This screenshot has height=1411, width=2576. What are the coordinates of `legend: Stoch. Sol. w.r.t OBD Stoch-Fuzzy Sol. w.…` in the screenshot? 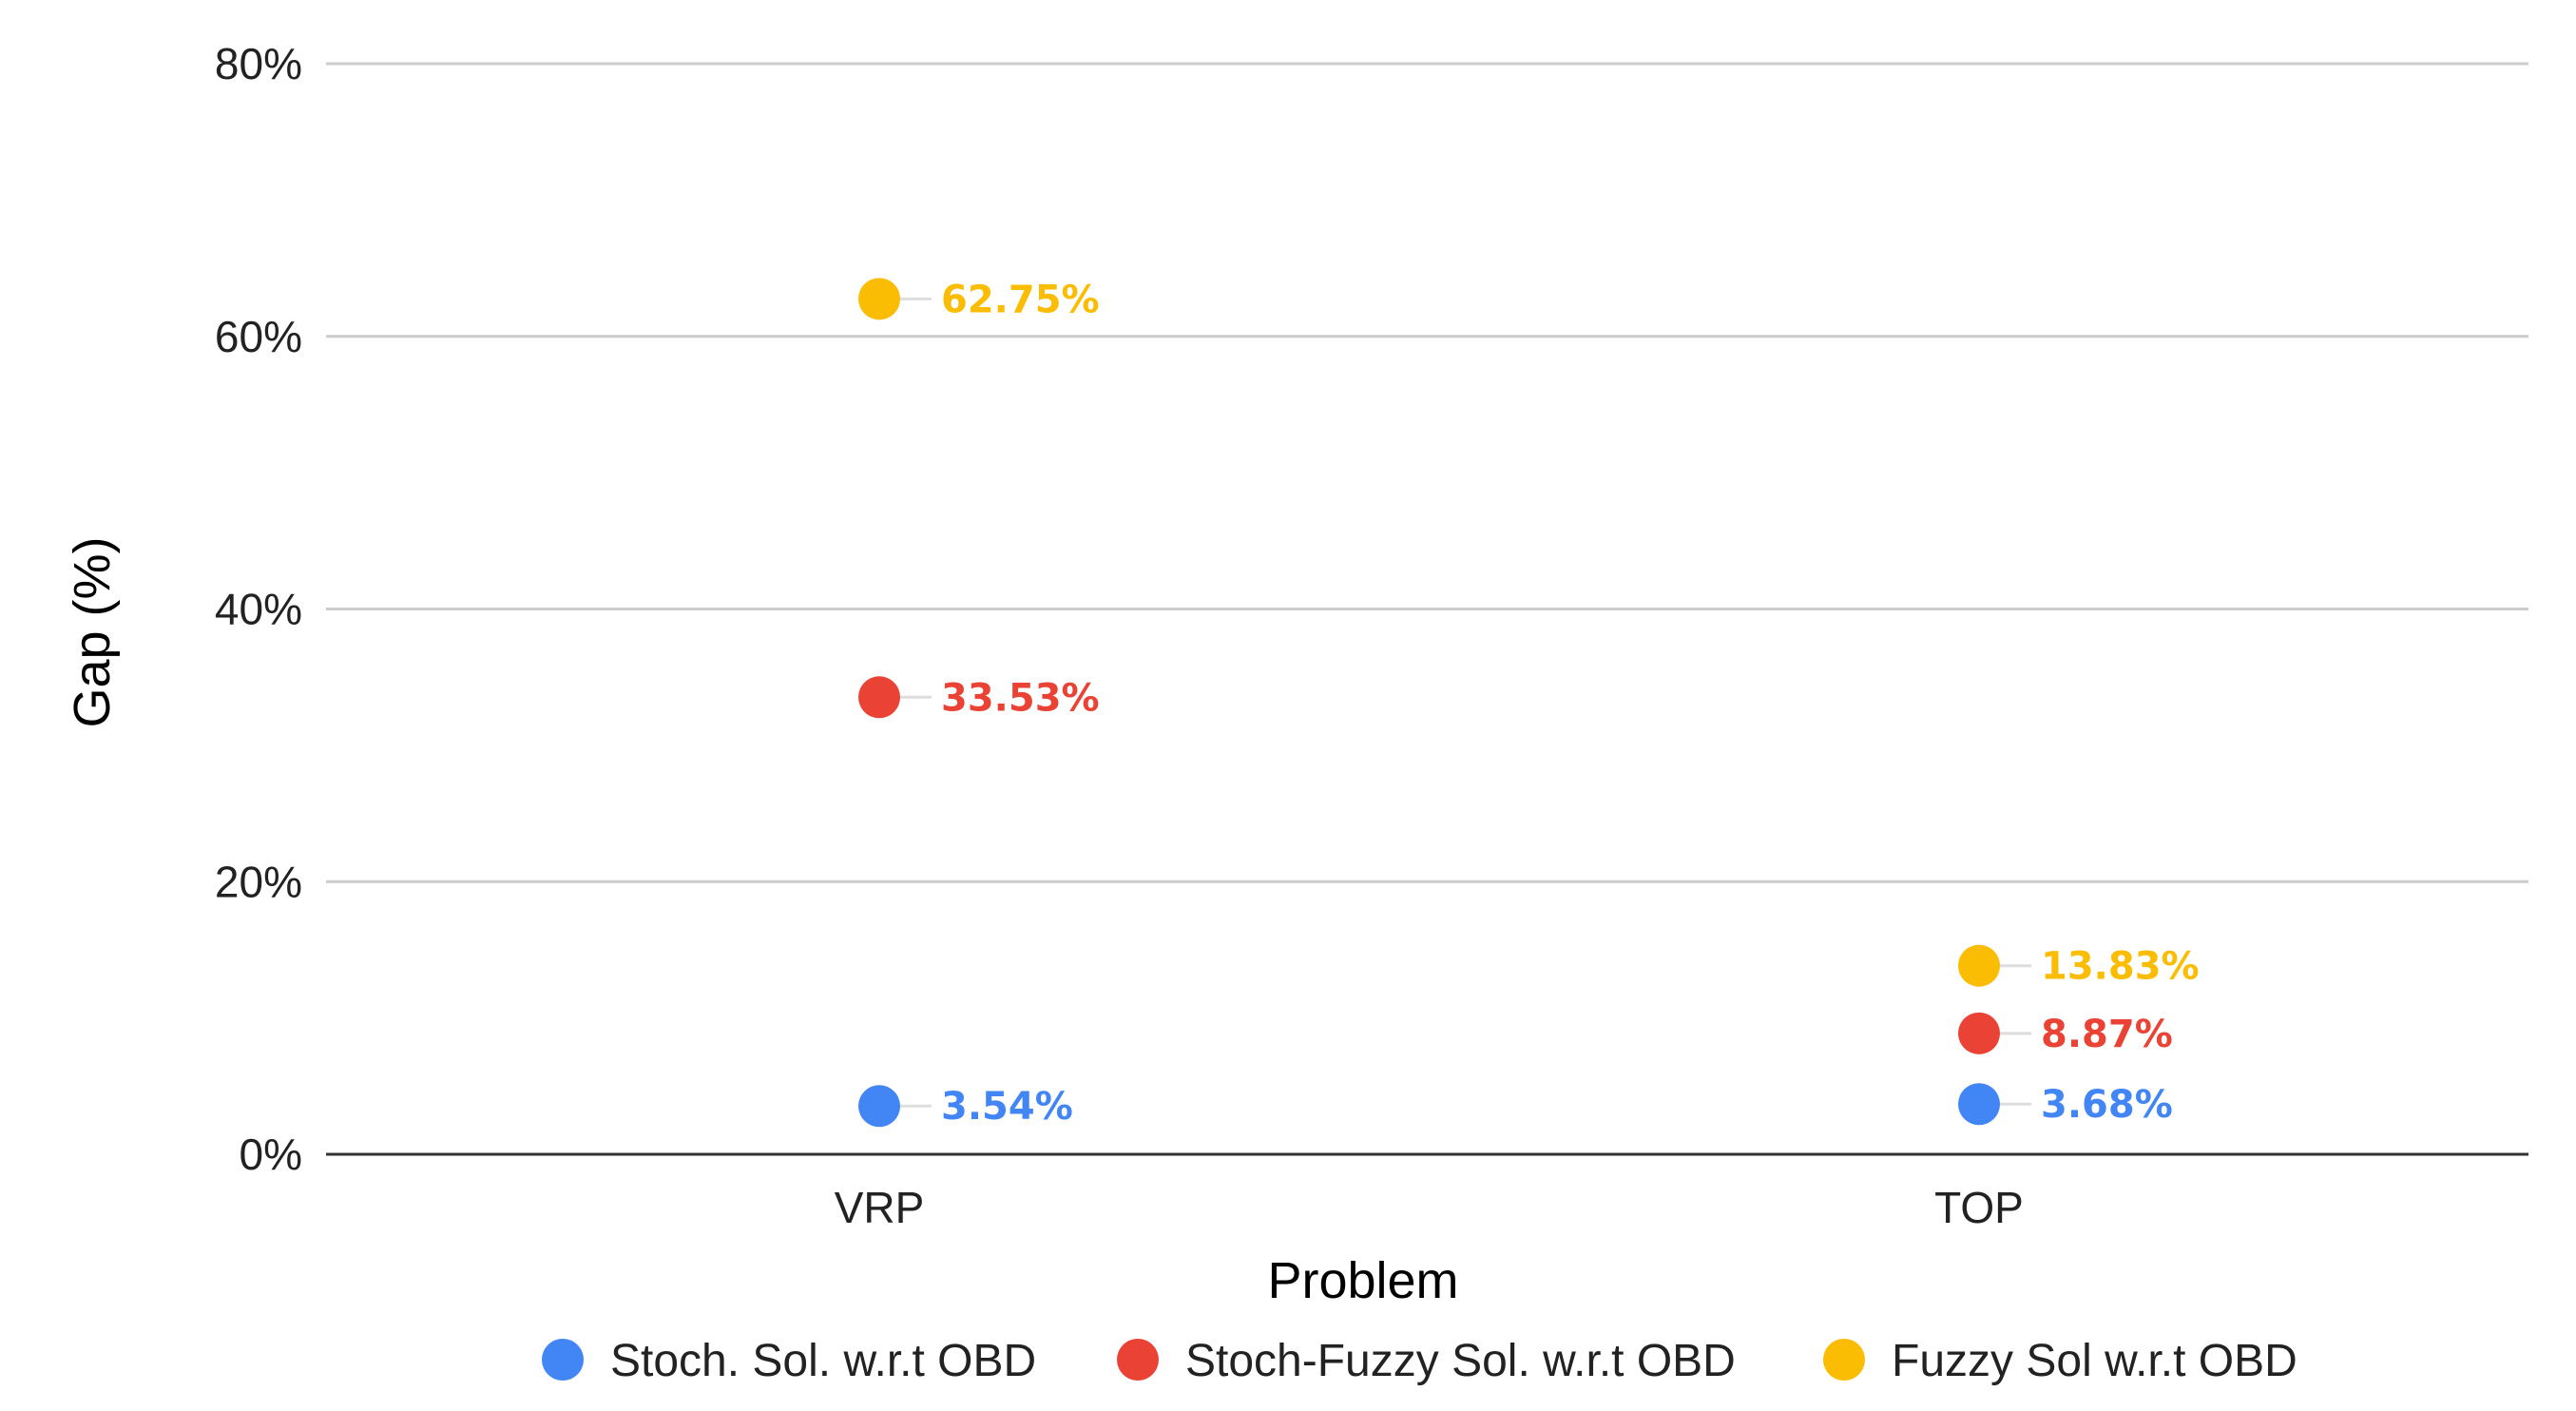 It's located at (1420, 1361).